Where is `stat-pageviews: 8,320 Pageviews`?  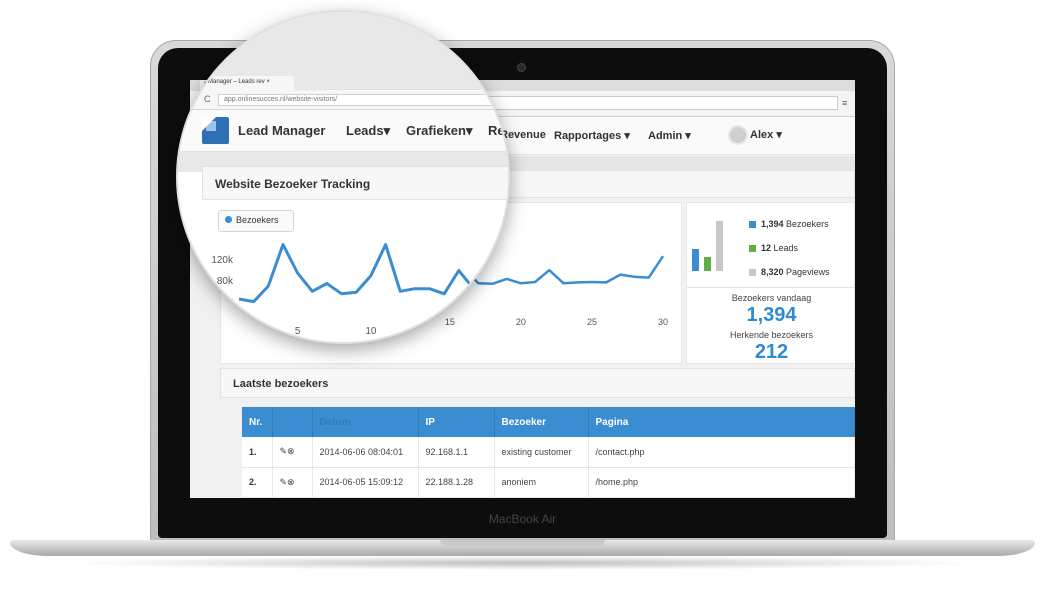 stat-pageviews: 8,320 Pageviews is located at coordinates (789, 272).